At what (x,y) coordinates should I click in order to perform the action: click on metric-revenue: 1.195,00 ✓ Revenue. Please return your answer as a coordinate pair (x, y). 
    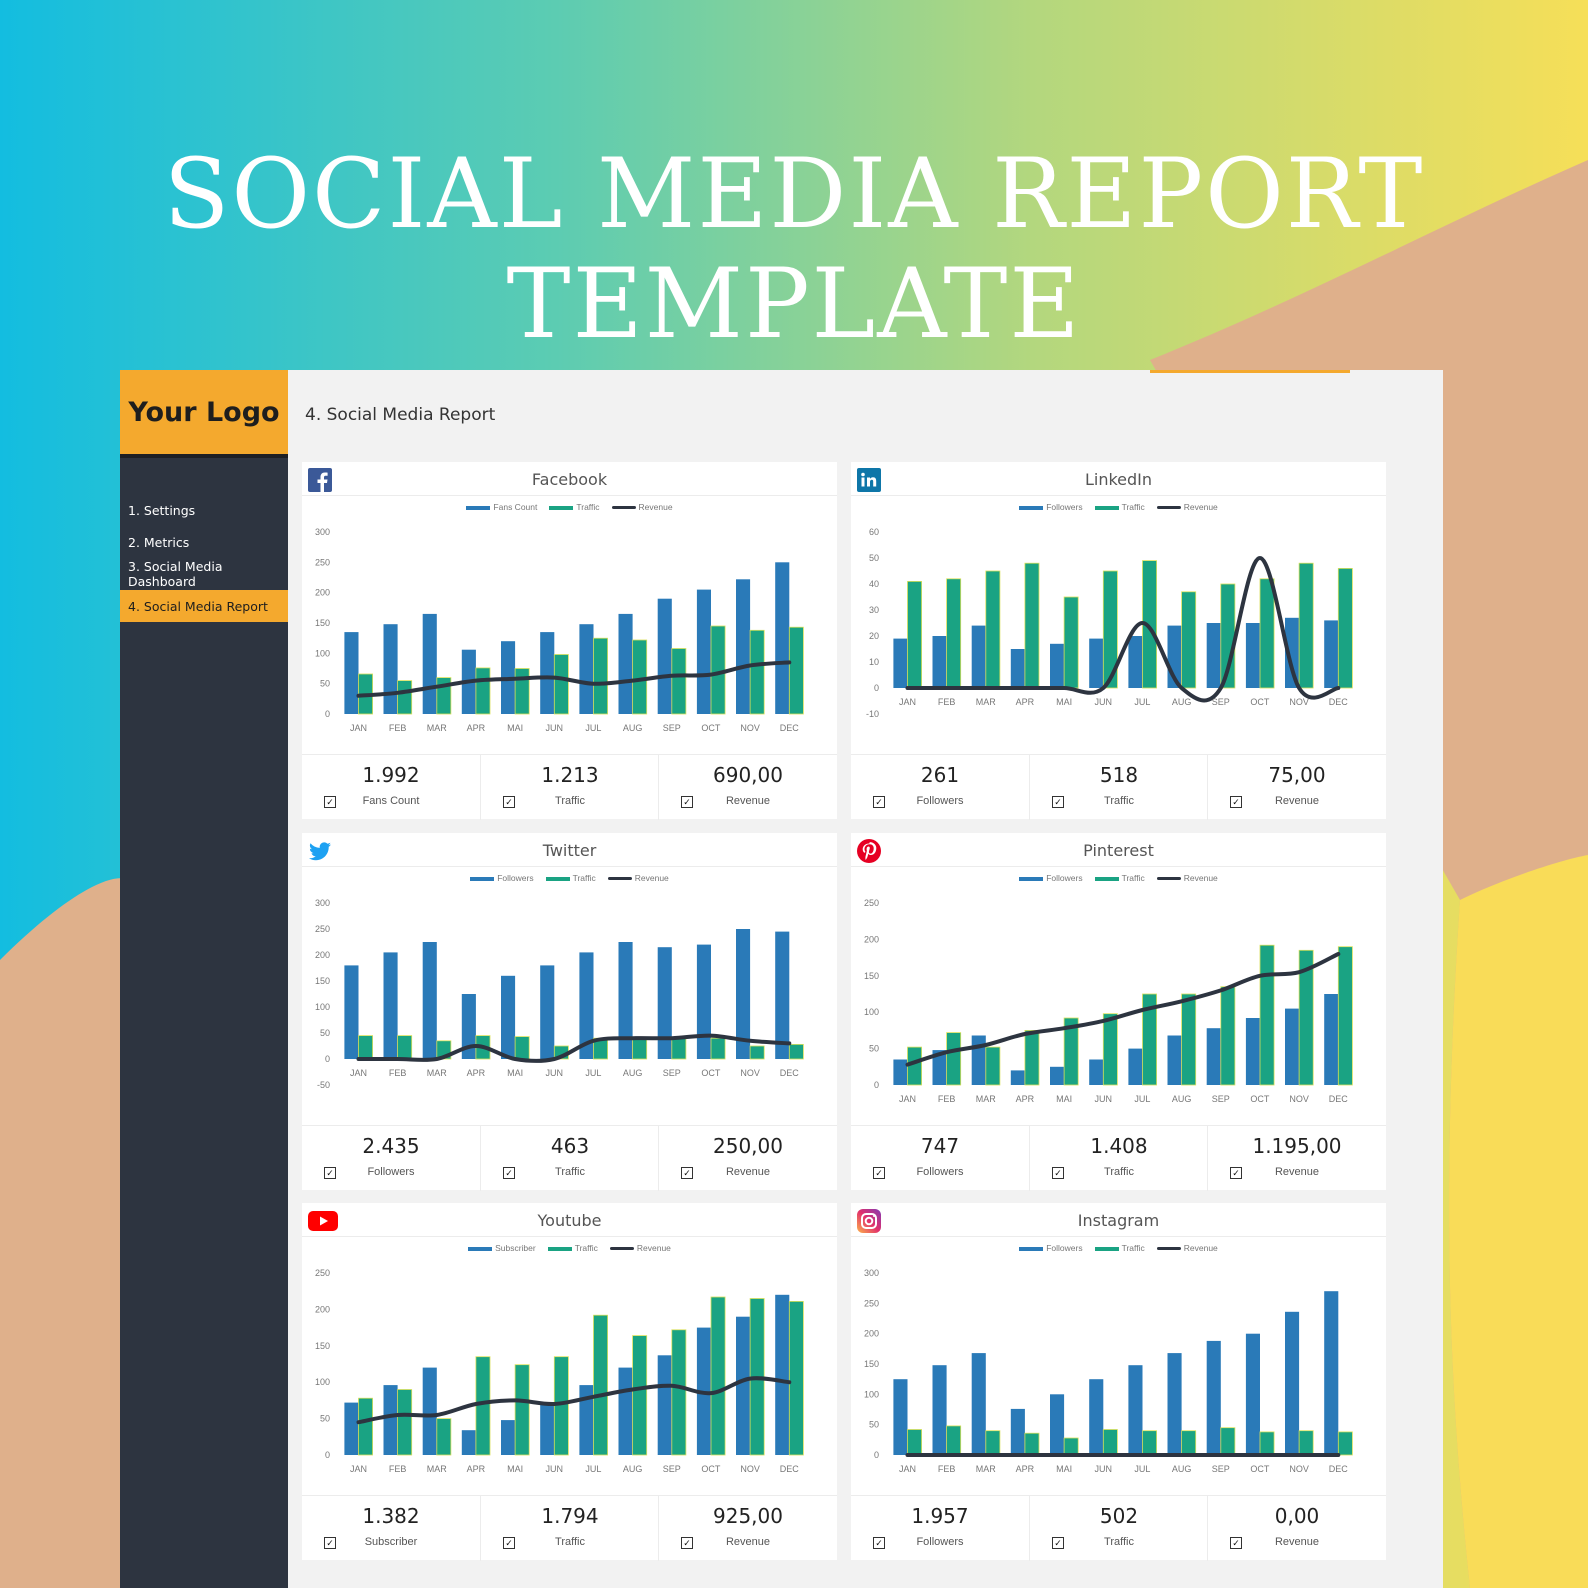
    Looking at the image, I should click on (1296, 1158).